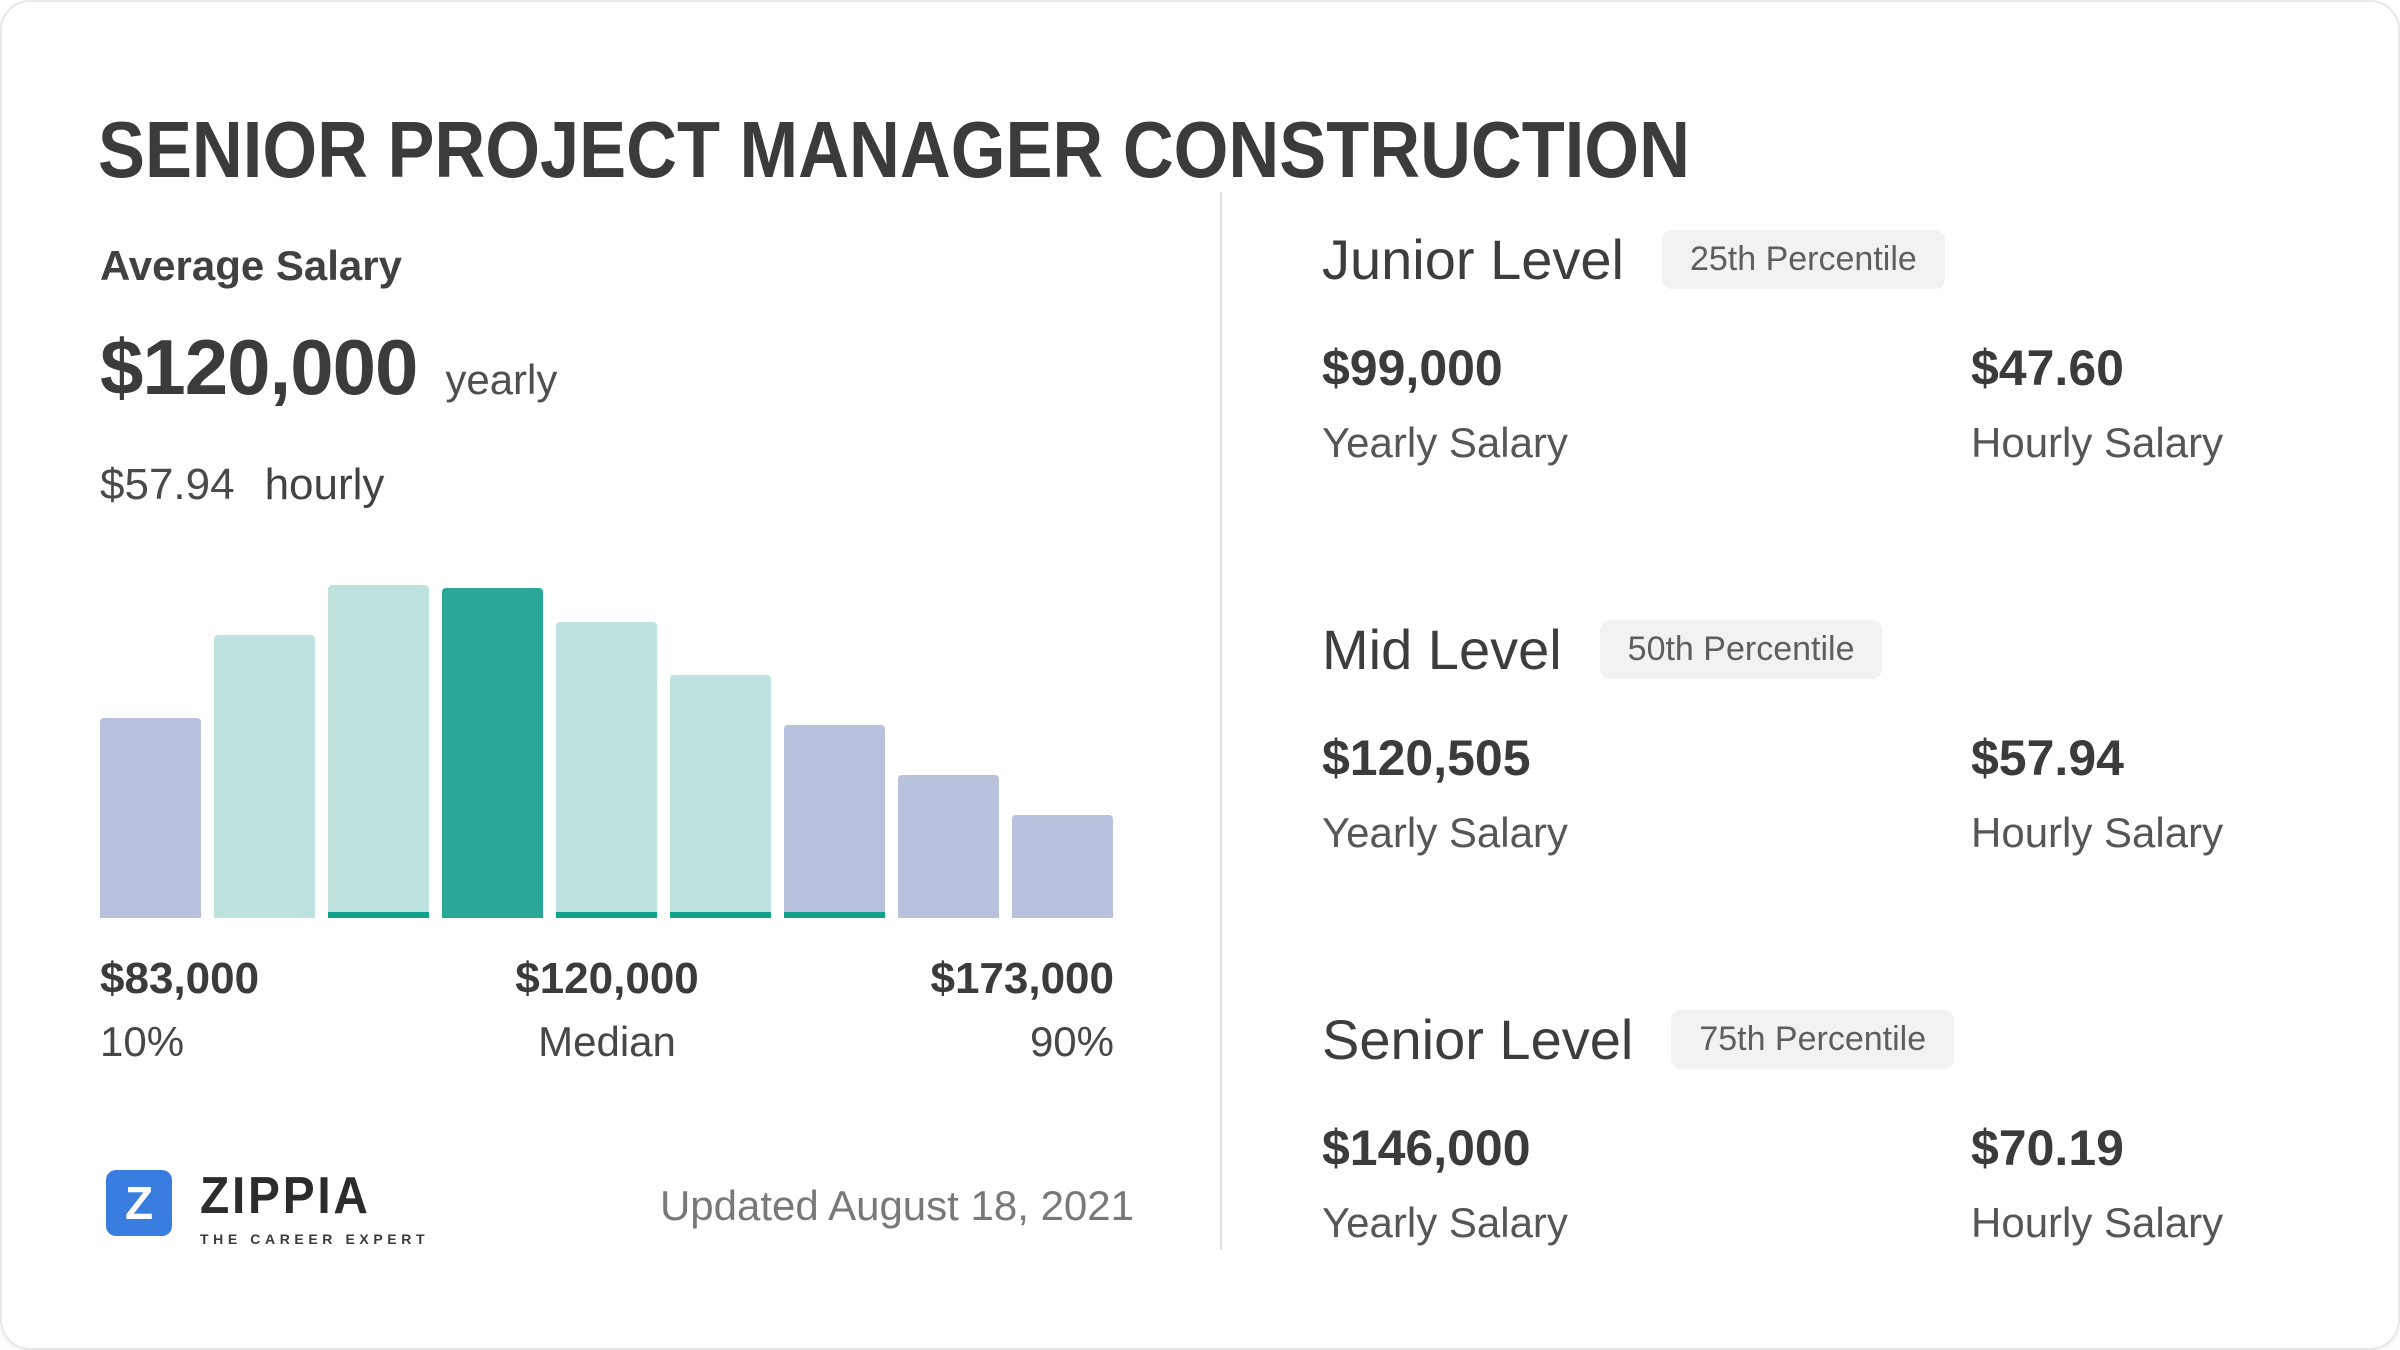  Describe the element at coordinates (179, 1010) in the screenshot. I see `axis-marker-10th: $83,000 10%` at that location.